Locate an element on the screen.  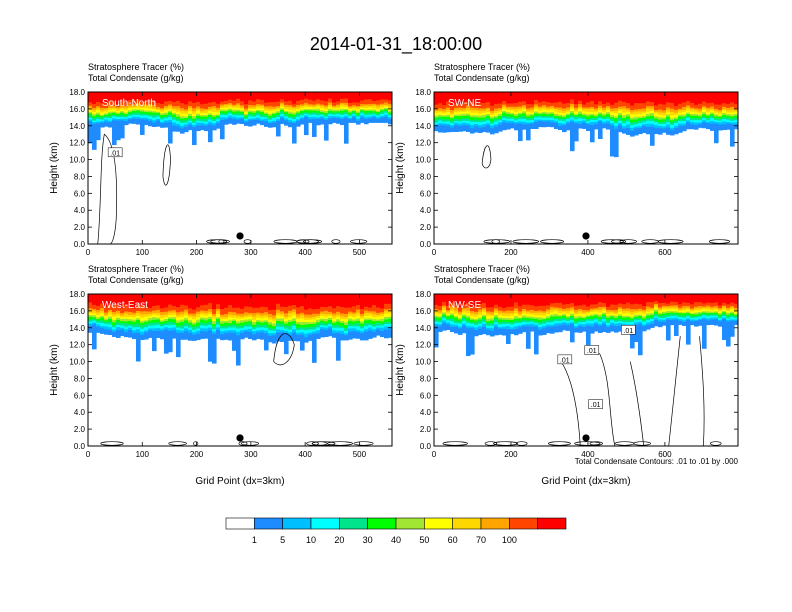
y-tick-label: 10.0 is located at coordinates (77, 362).